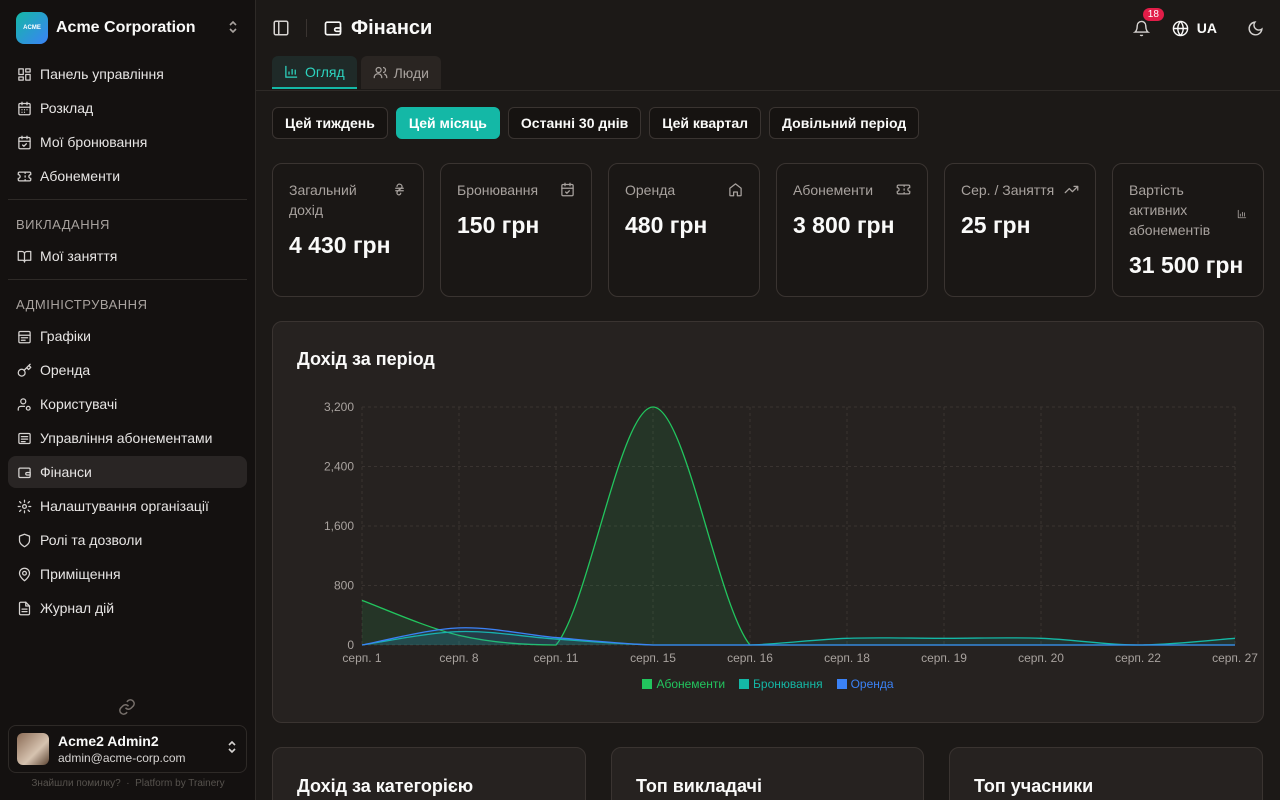 The width and height of the screenshot is (1280, 800). What do you see at coordinates (768, 73) in the screenshot?
I see `tabs: Огляд Люди` at bounding box center [768, 73].